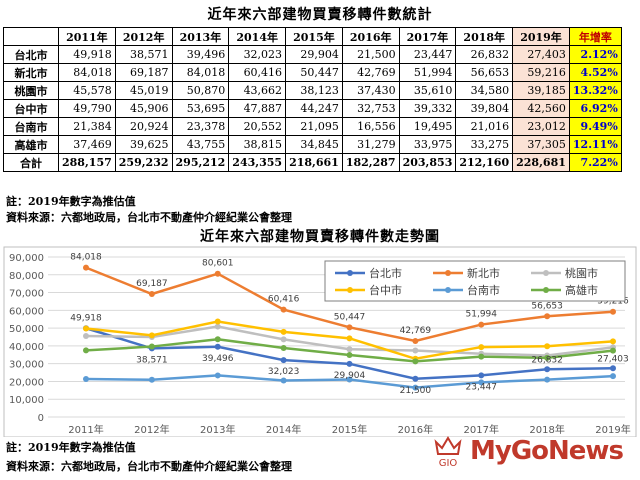 This screenshot has width=640, height=480. What do you see at coordinates (26, 329) in the screenshot?
I see `y-tick-label: 50,000` at bounding box center [26, 329].